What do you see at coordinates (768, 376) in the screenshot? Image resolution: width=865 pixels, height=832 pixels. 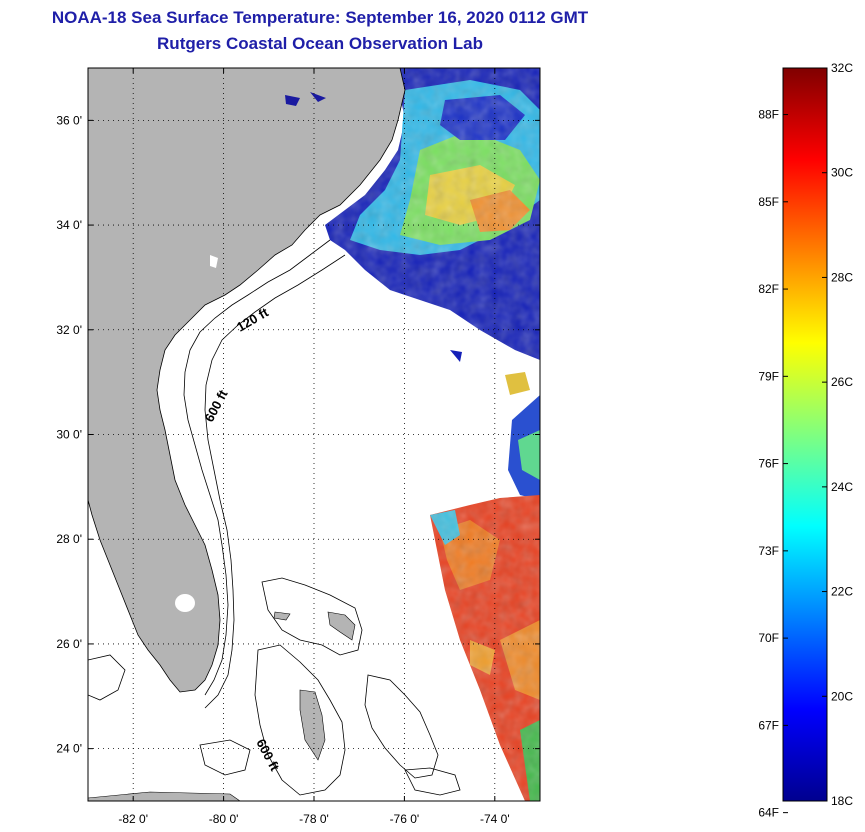 I see `colorbar-label-f: 79F` at bounding box center [768, 376].